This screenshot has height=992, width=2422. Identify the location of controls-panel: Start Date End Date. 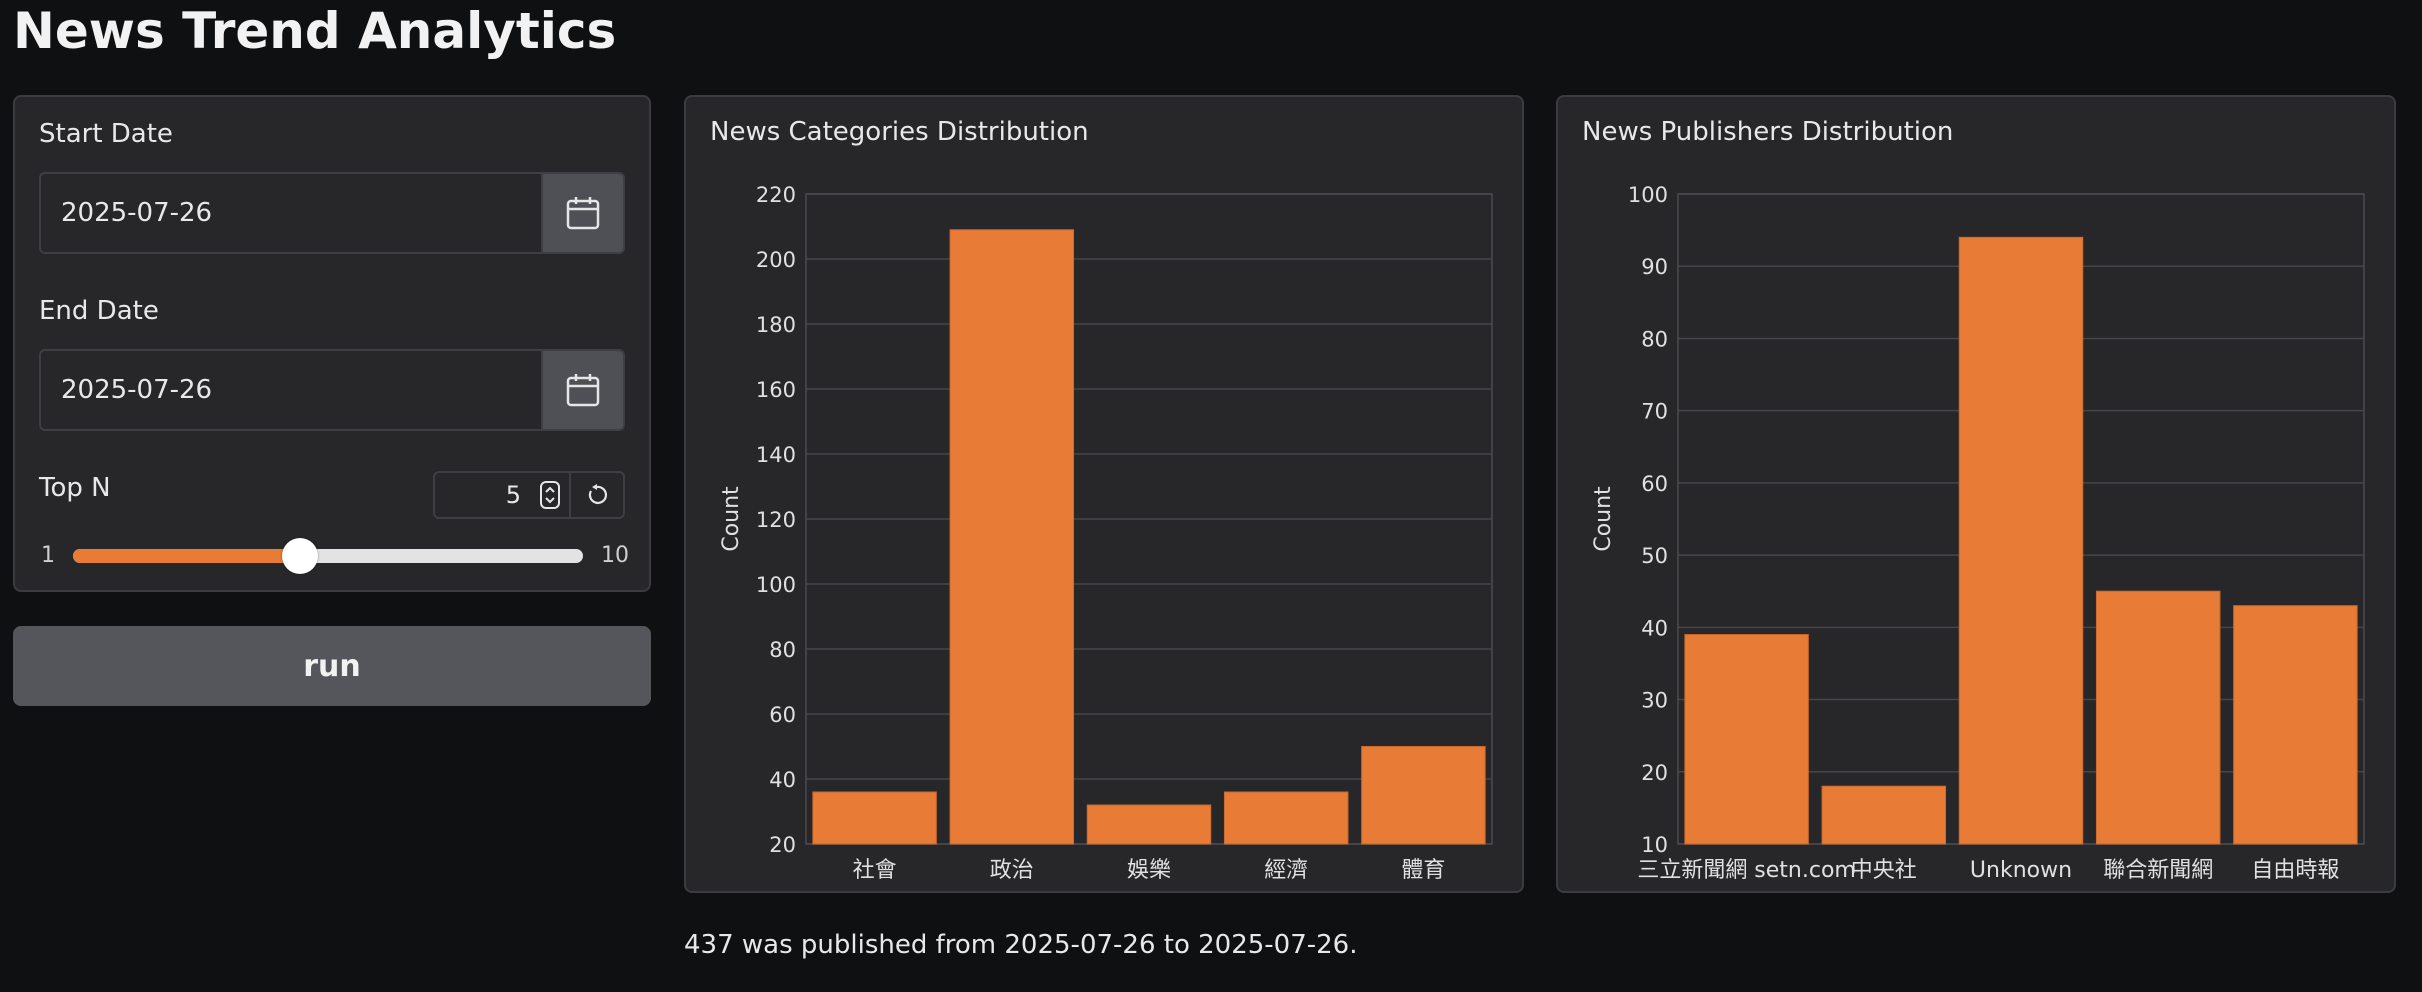
(332, 343).